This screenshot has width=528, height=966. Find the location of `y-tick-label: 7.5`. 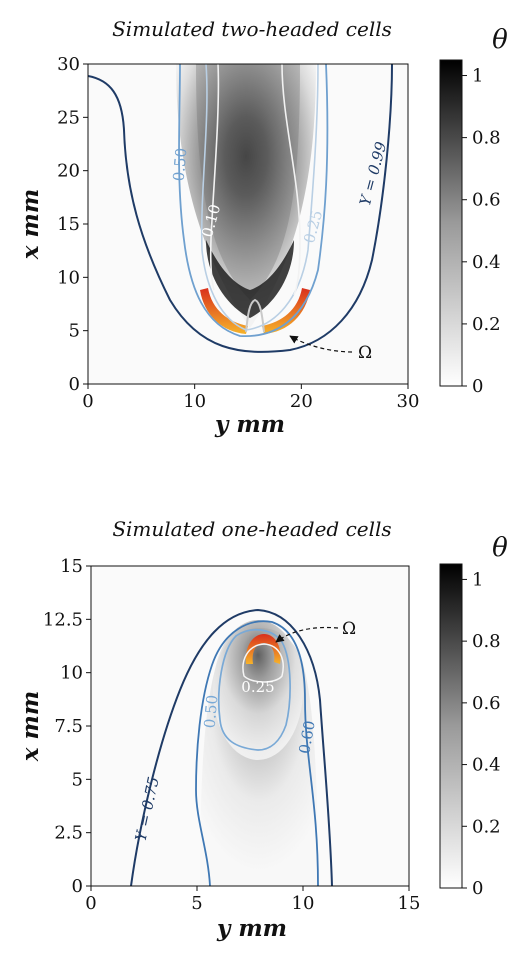

y-tick-label: 7.5 is located at coordinates (68, 726).